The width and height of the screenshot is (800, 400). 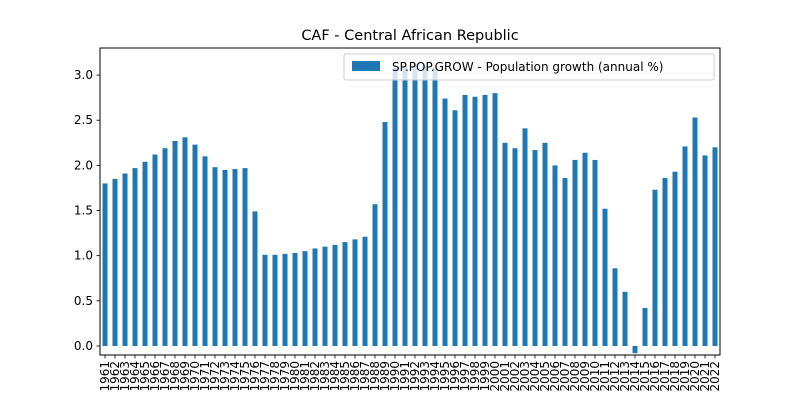 I want to click on bar-1980, so click(x=295, y=299).